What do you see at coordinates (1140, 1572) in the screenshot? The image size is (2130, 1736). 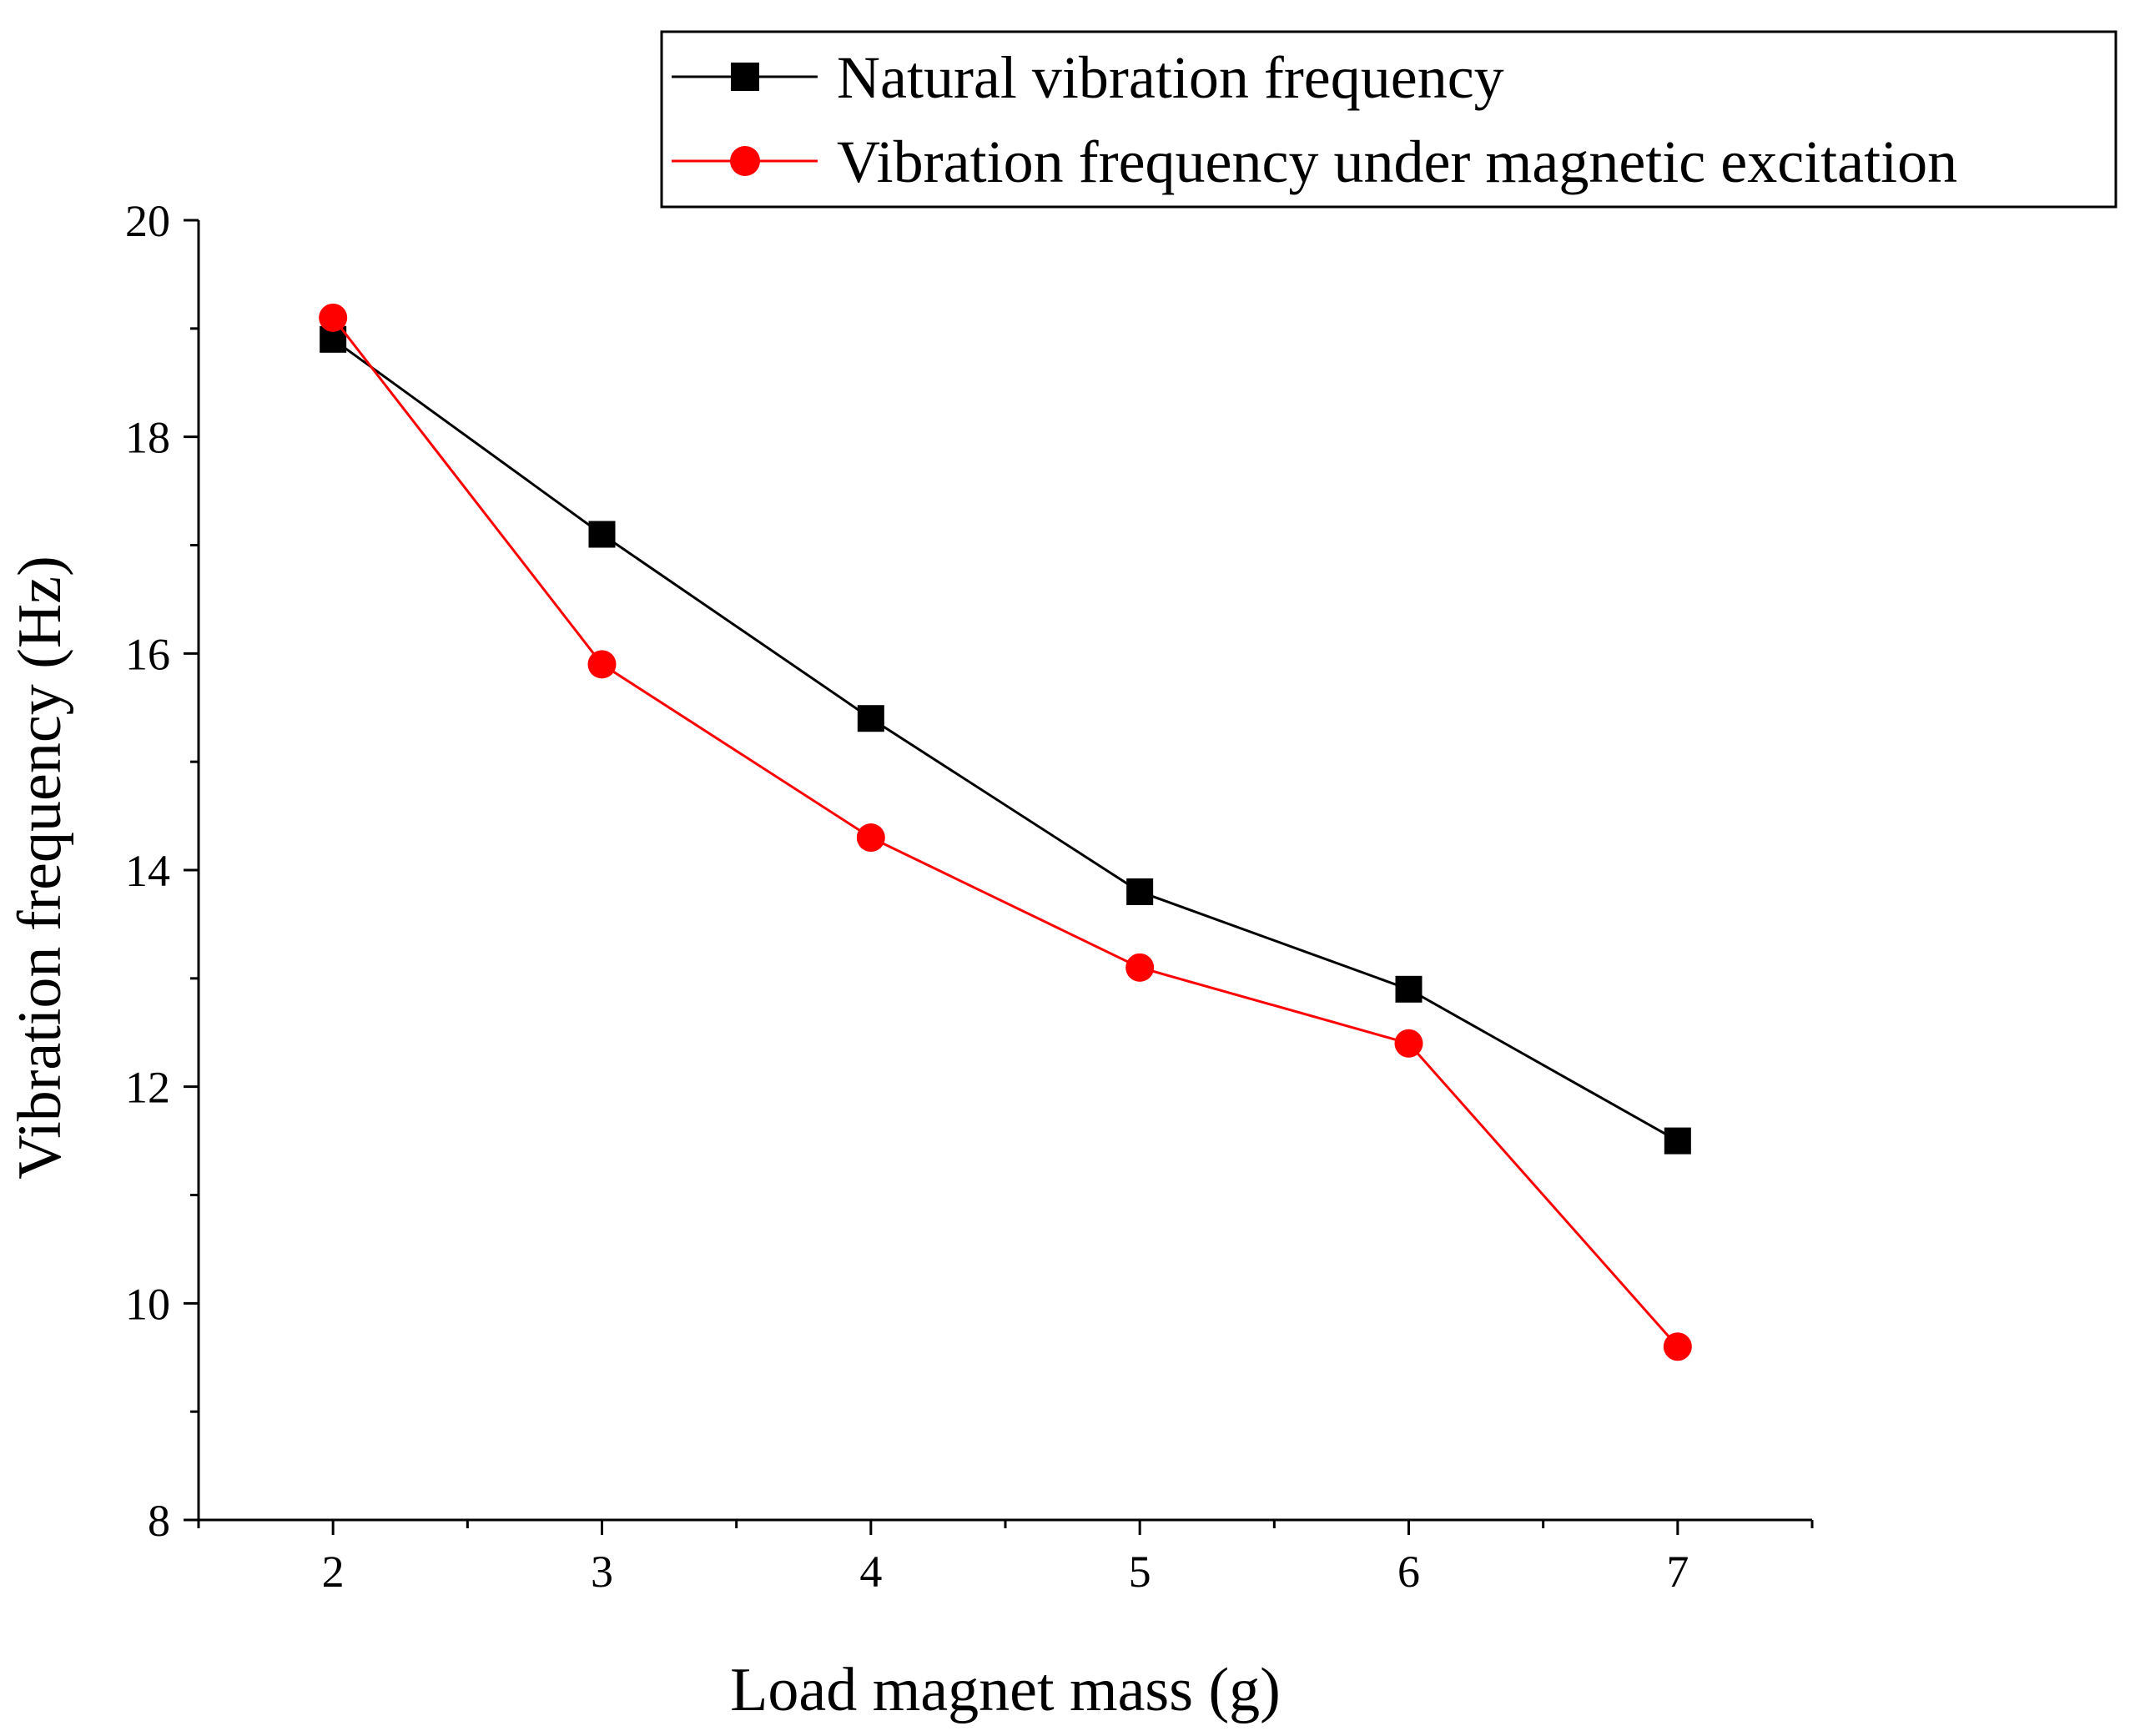 I see `x-tick-label: 5` at bounding box center [1140, 1572].